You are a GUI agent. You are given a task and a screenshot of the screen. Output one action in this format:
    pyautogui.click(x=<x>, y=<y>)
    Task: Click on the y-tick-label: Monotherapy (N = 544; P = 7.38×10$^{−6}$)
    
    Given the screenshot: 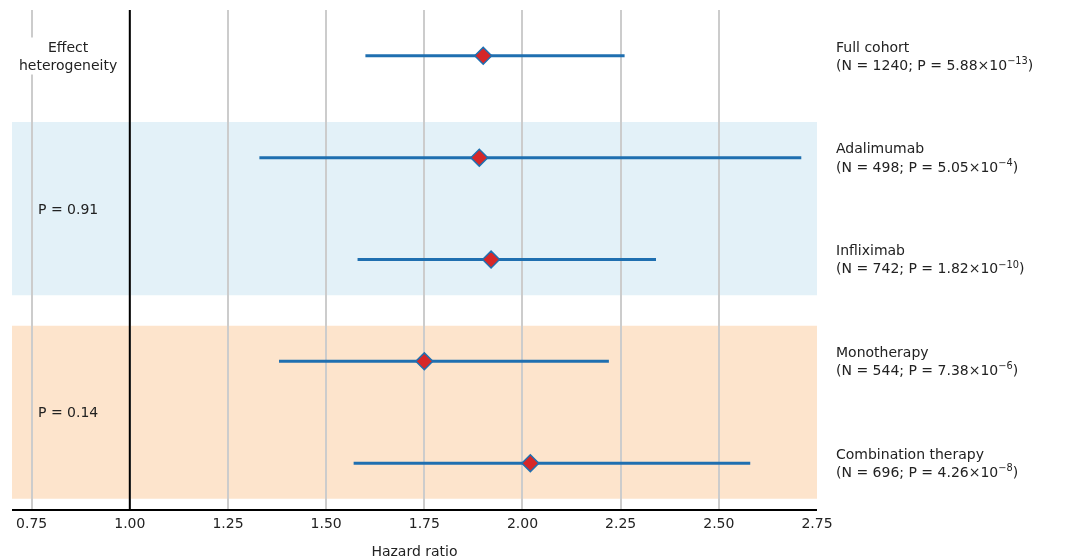 What is the action you would take?
    pyautogui.click(x=927, y=361)
    